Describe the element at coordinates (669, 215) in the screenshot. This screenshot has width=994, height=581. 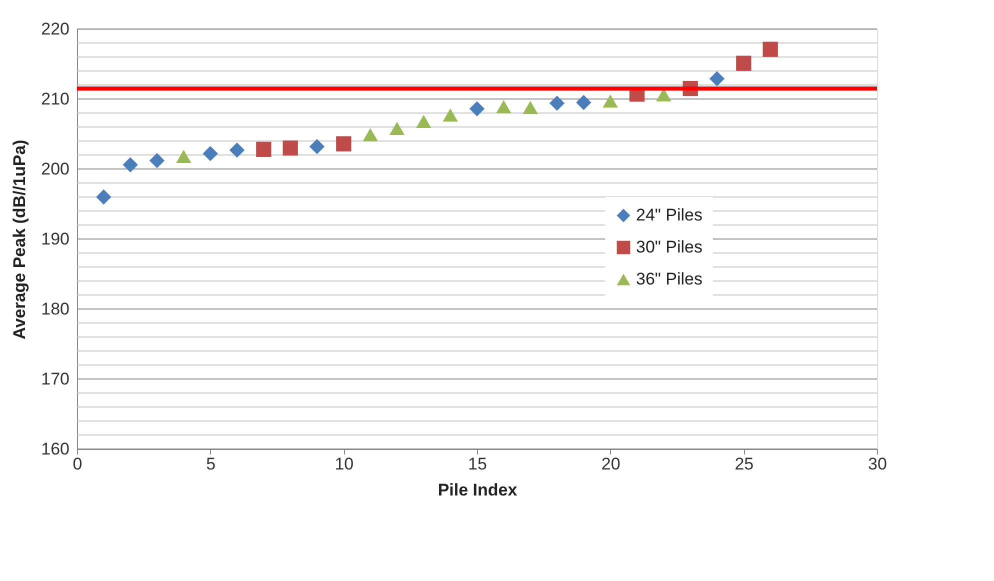
I see `legend-label: 24" Piles` at that location.